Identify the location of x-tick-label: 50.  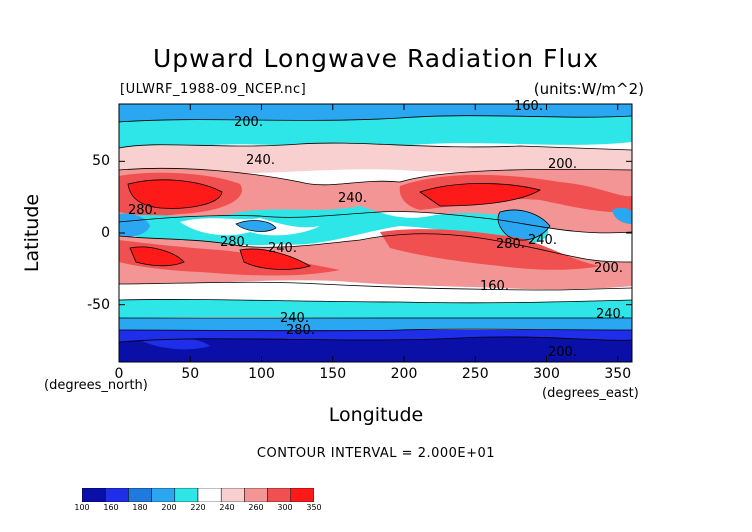
(190, 374).